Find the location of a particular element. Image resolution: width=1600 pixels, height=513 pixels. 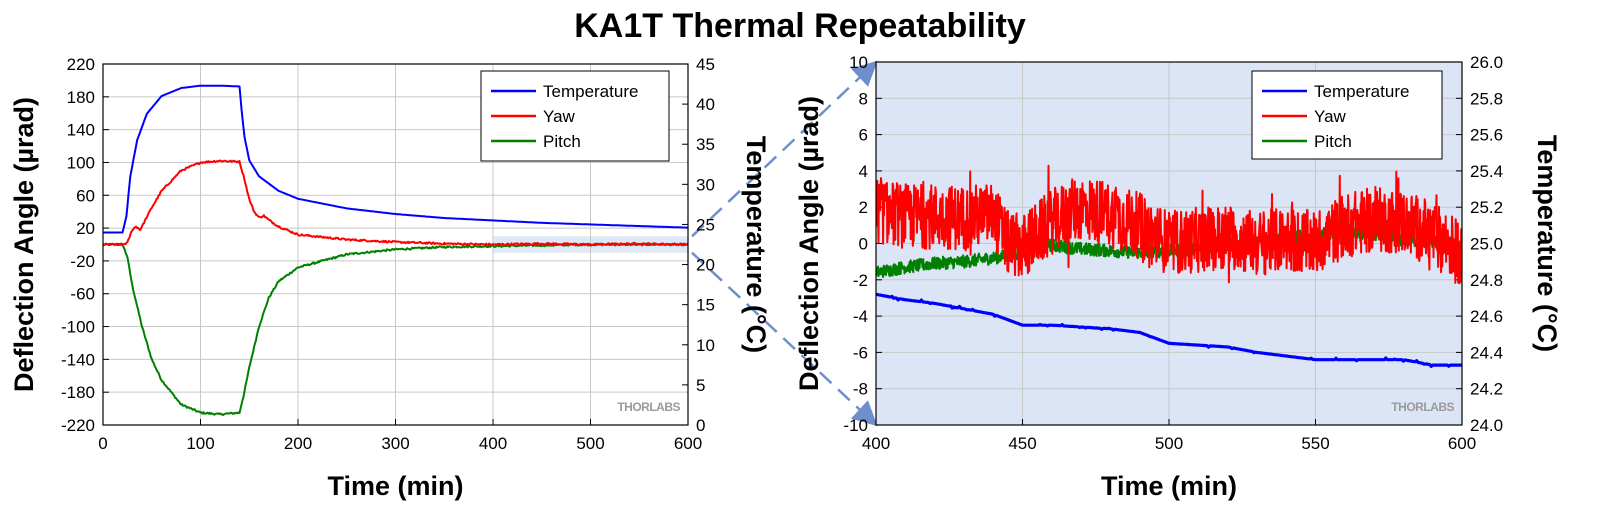

y2-tick-label: 10 is located at coordinates (705, 345).